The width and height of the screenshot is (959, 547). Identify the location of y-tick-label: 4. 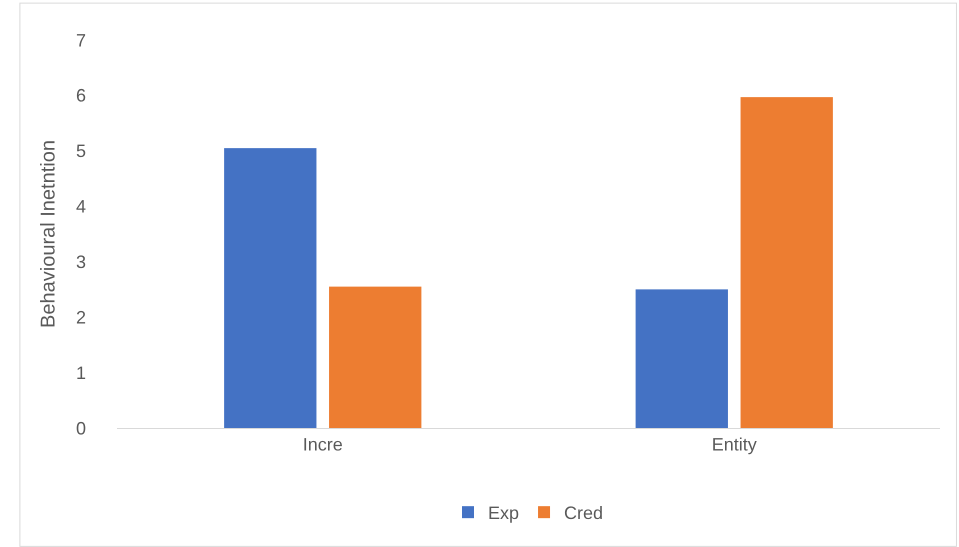
(81, 206).